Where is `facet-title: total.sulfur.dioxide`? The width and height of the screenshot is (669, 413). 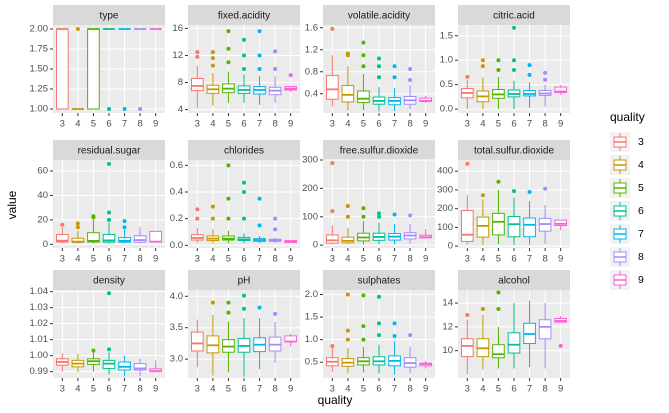 facet-title: total.sulfur.dioxide is located at coordinates (514, 151).